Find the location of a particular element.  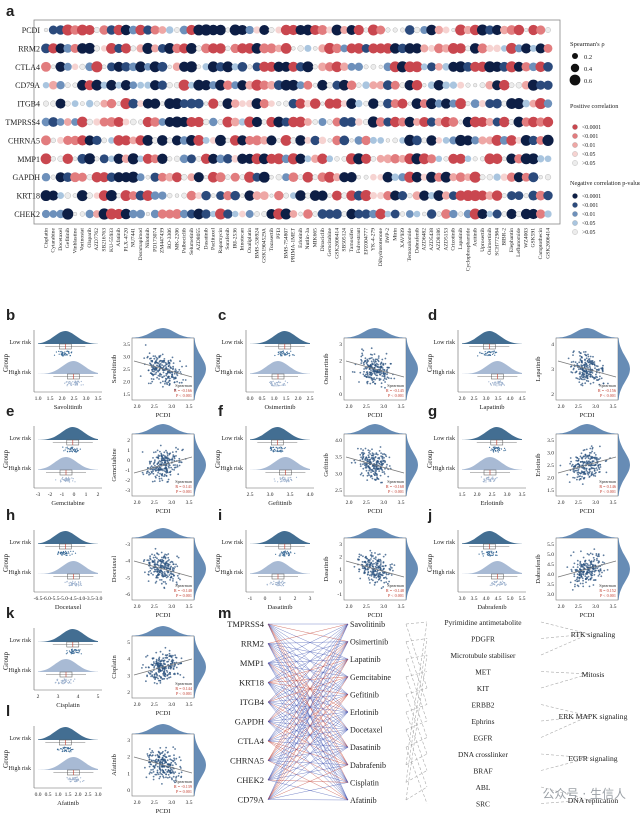

drug-label: AZD6482 is located at coordinates (425, 239).